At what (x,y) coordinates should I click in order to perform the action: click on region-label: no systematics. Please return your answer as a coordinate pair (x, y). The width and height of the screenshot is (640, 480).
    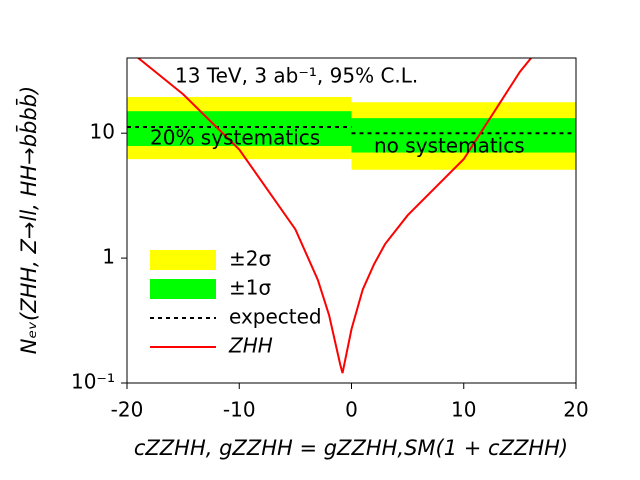
    Looking at the image, I should click on (449, 146).